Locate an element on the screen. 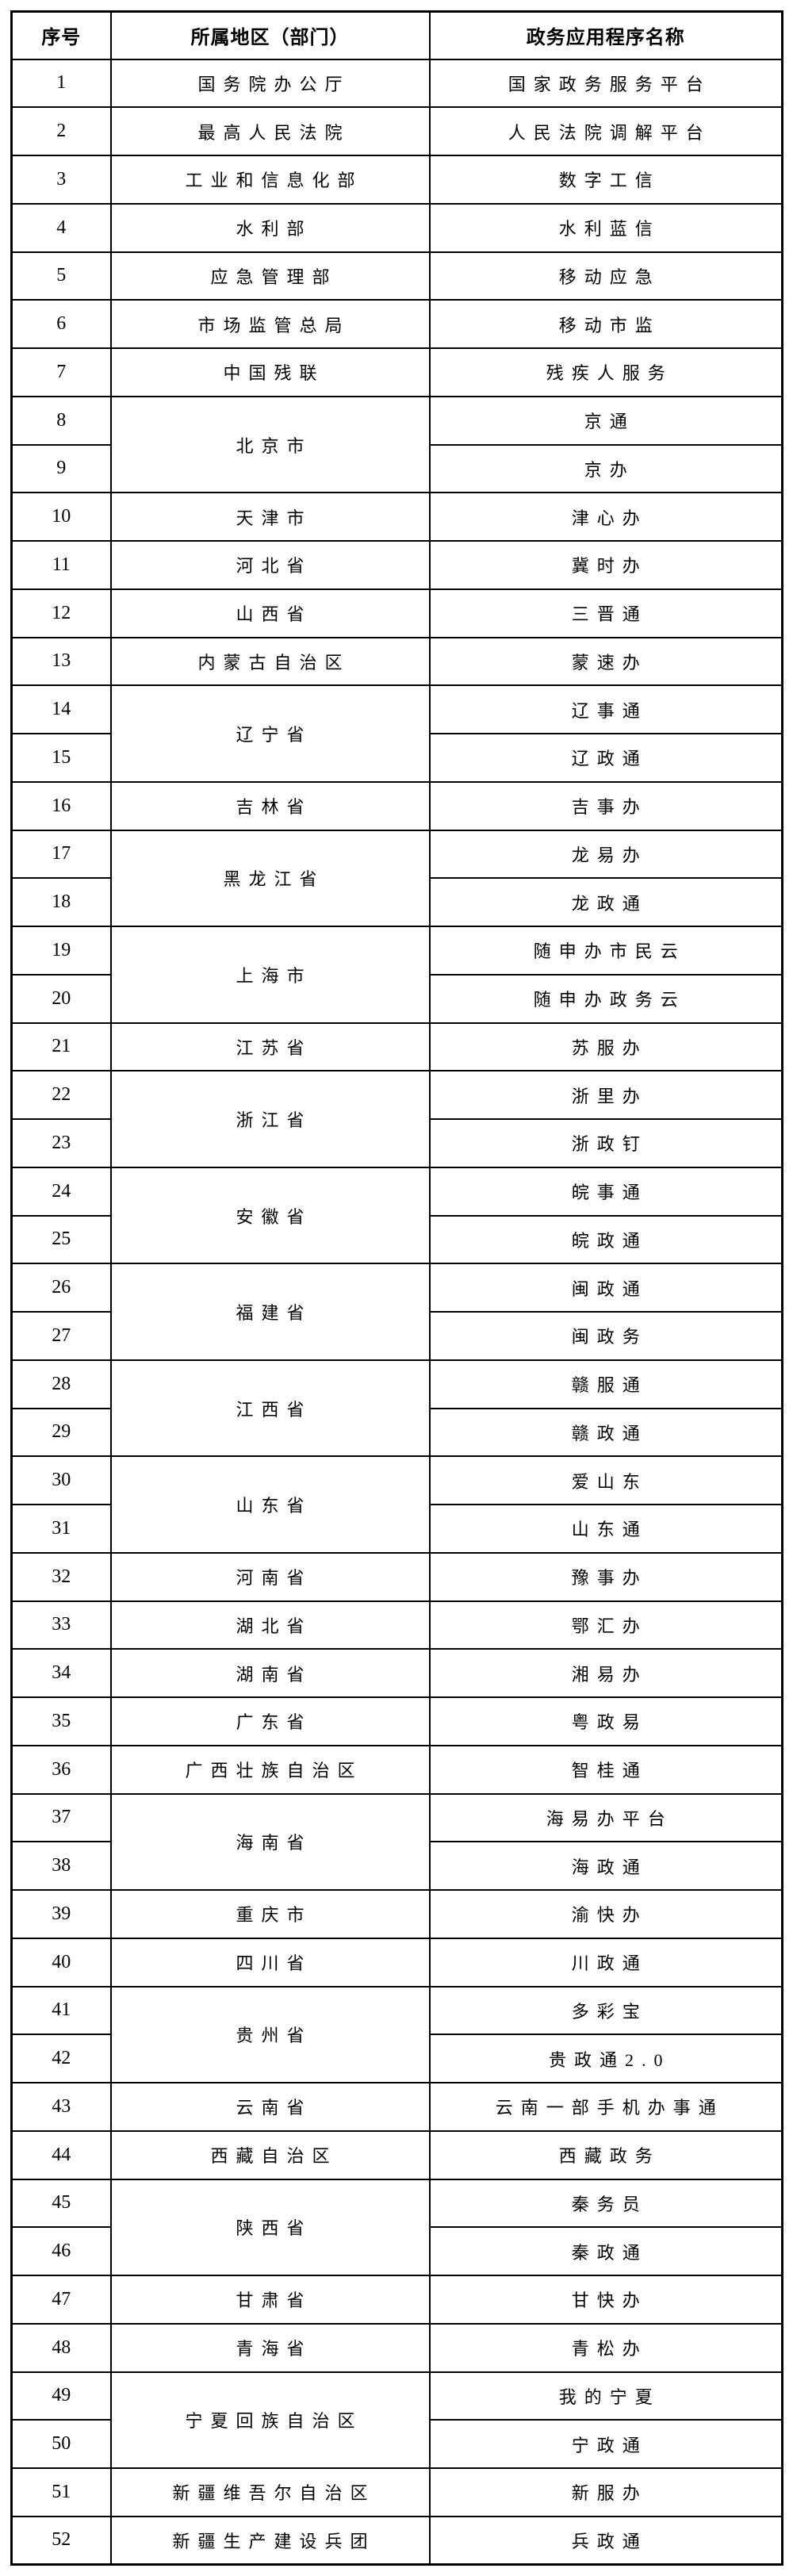 The width and height of the screenshot is (793, 2576). serial-number-cell: 49 is located at coordinates (61, 2396).